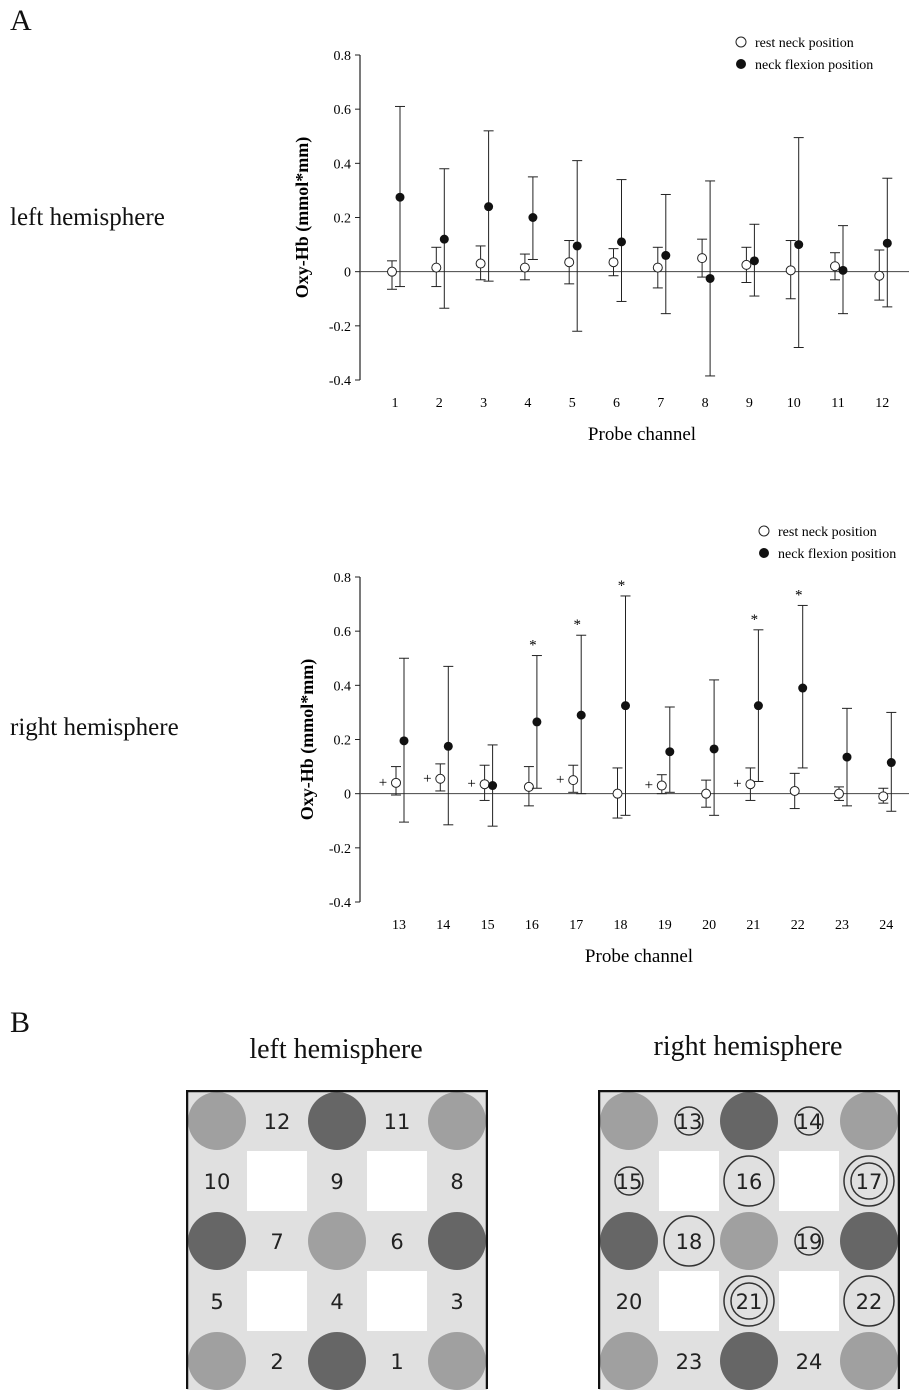  I want to click on x-tick-label: 16, so click(532, 925).